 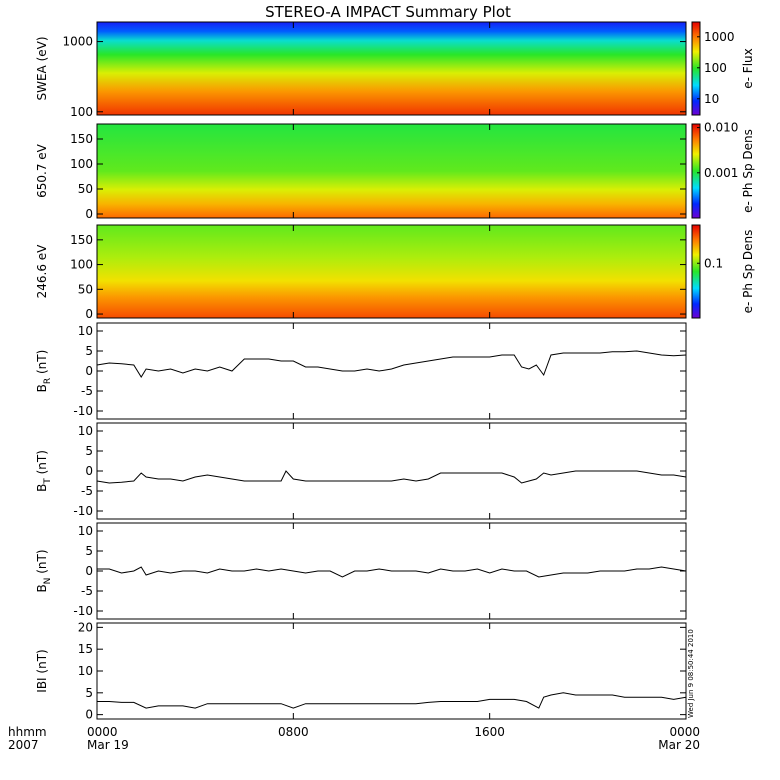 What do you see at coordinates (293, 732) in the screenshot?
I see `x-tick-label: 0800` at bounding box center [293, 732].